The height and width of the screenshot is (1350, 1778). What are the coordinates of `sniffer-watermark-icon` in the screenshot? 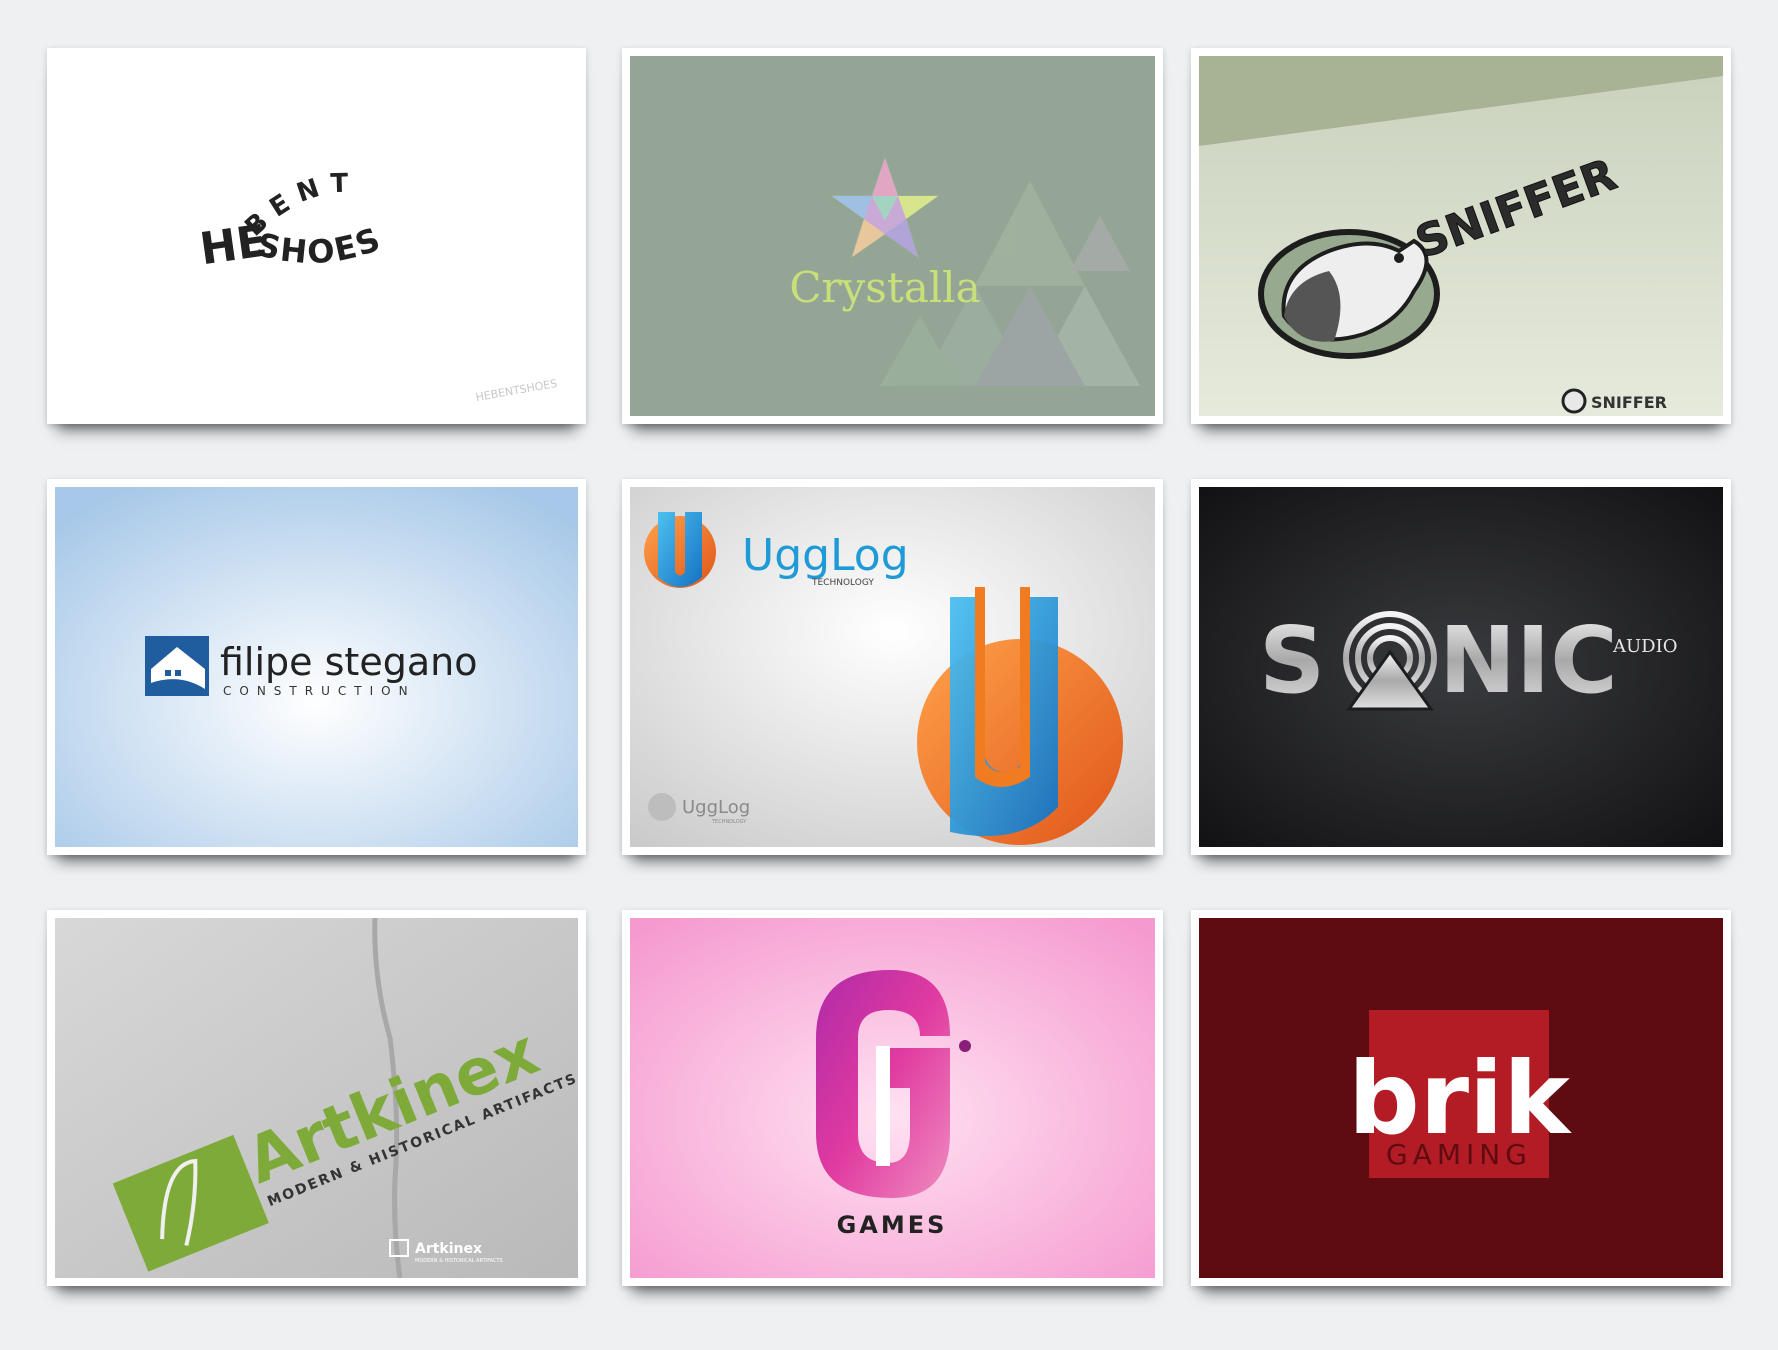 It's located at (1574, 401).